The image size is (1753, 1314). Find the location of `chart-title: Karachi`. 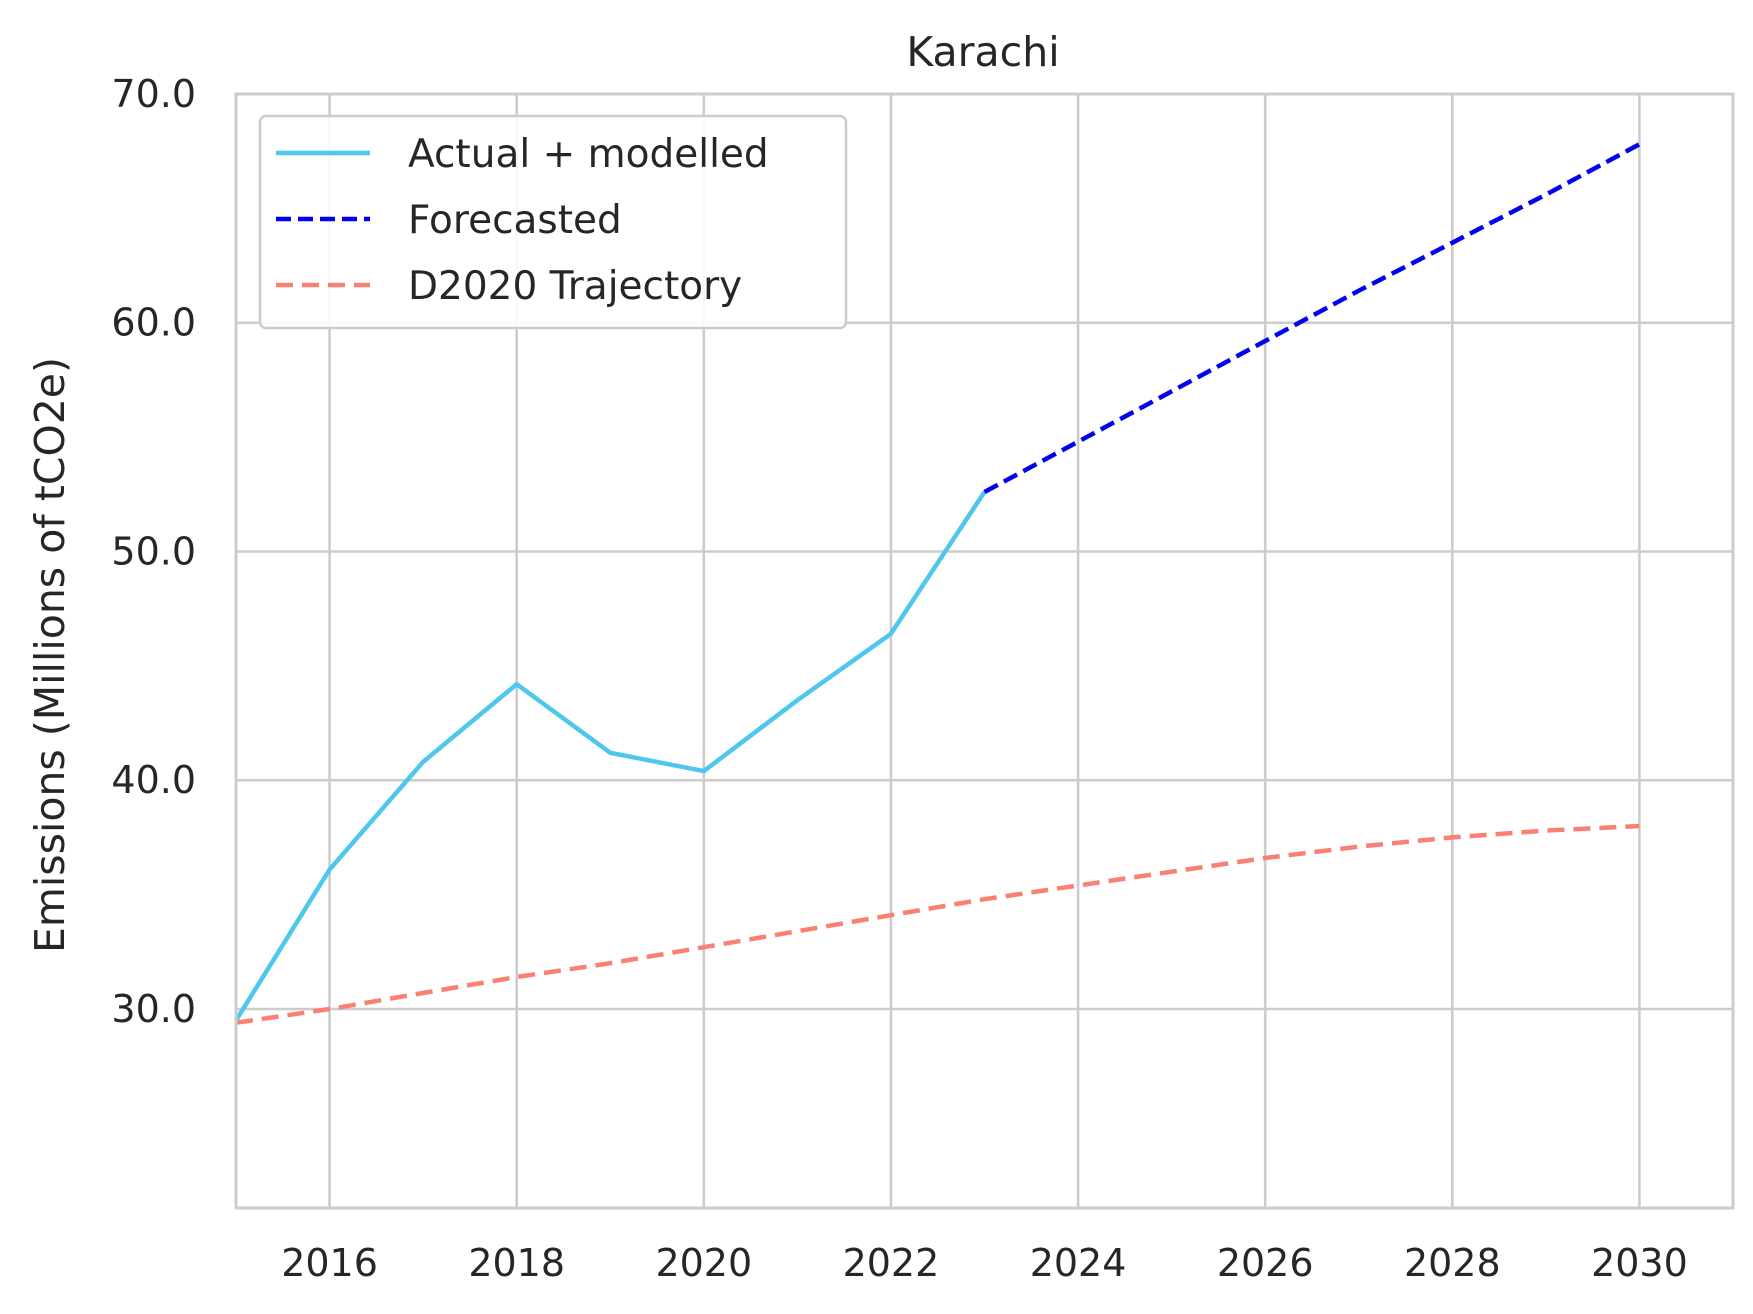

chart-title: Karachi is located at coordinates (982, 52).